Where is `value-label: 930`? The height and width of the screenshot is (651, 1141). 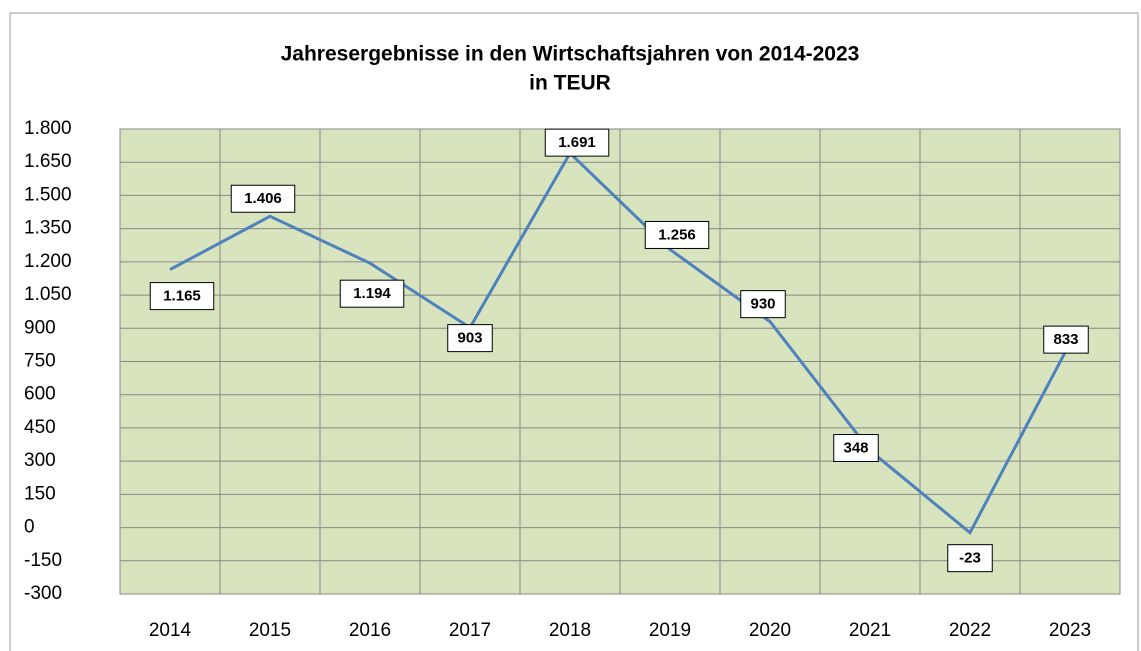
value-label: 930 is located at coordinates (762, 304).